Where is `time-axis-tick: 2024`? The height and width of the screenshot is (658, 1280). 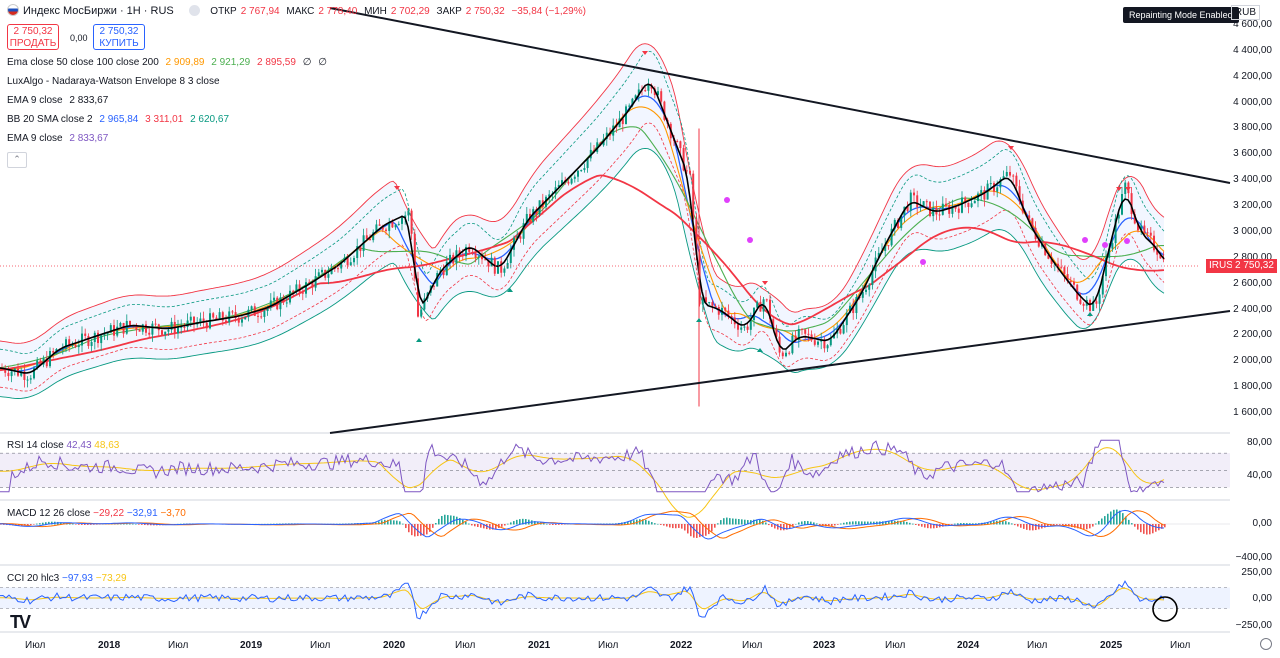
time-axis-tick: 2024 is located at coordinates (968, 645).